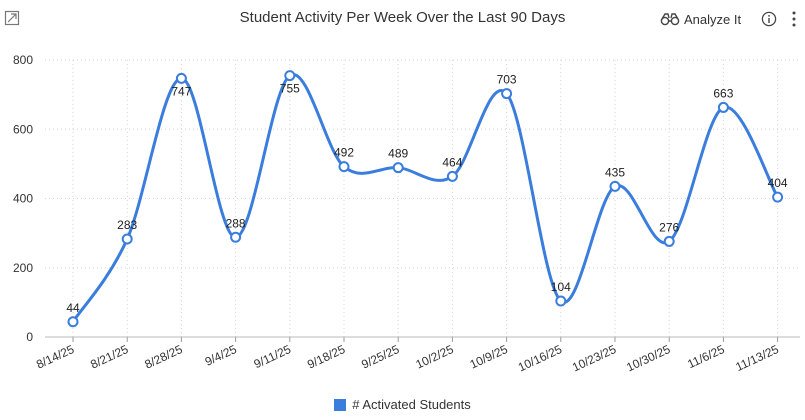 The width and height of the screenshot is (805, 420). What do you see at coordinates (23, 199) in the screenshot?
I see `y-tick-label: 400` at bounding box center [23, 199].